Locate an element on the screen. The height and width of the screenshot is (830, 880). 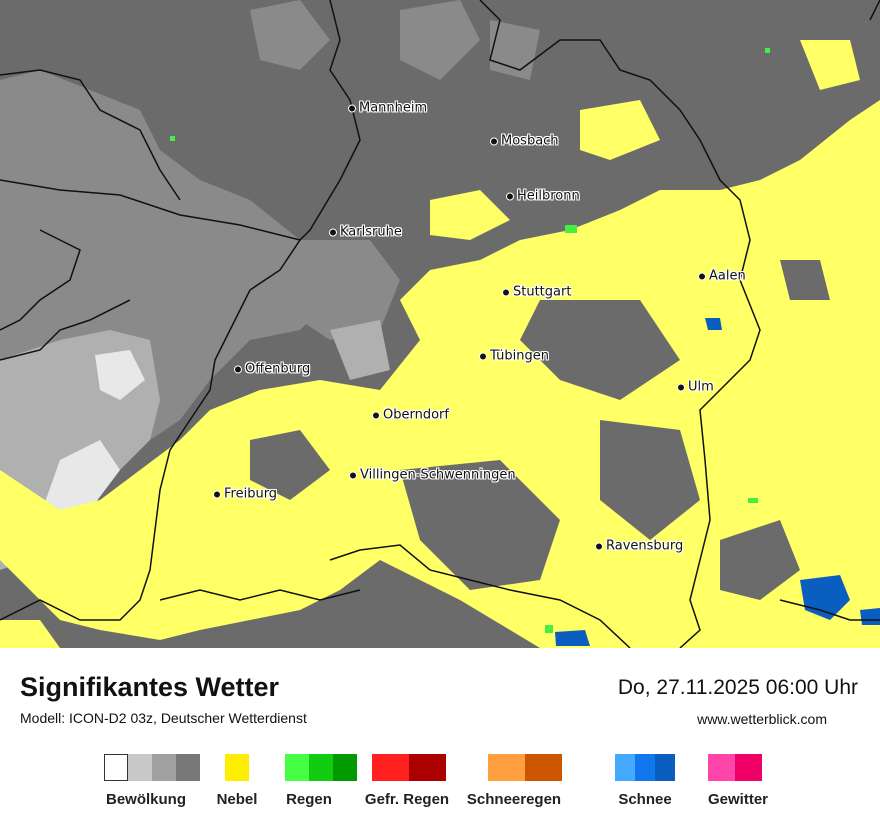
city-offenburg: Offenburg is located at coordinates (272, 369).